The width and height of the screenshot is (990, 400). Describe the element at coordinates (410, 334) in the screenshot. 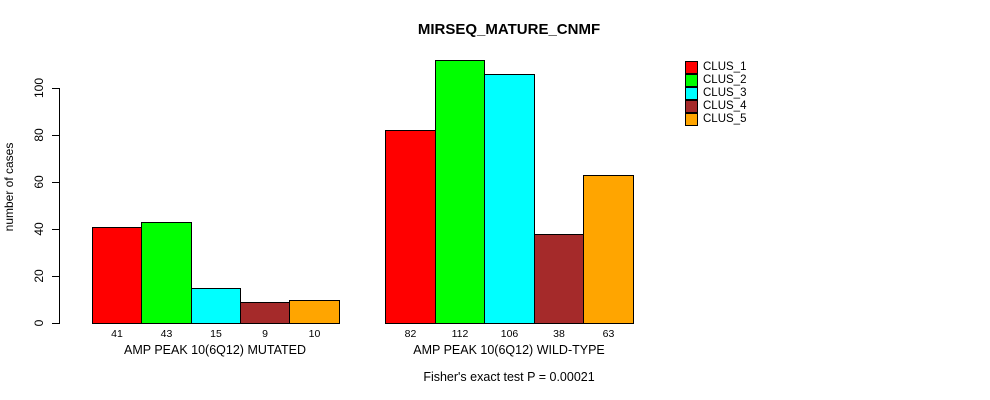

I see `bar-value-label: 82` at that location.